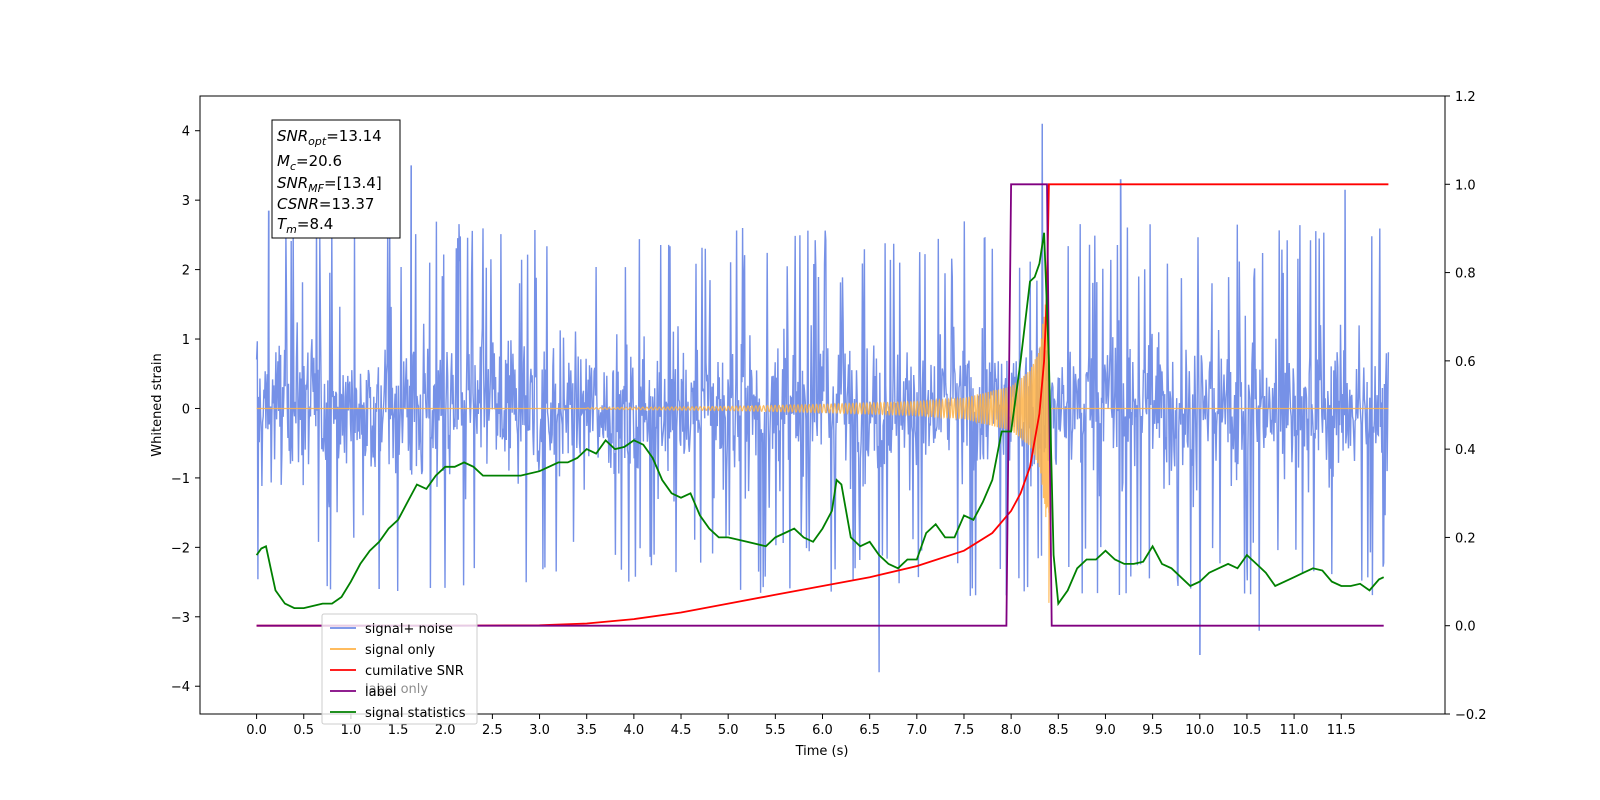 The height and width of the screenshot is (800, 1600). What do you see at coordinates (1105, 730) in the screenshot?
I see `x-tick-label: 9.0` at bounding box center [1105, 730].